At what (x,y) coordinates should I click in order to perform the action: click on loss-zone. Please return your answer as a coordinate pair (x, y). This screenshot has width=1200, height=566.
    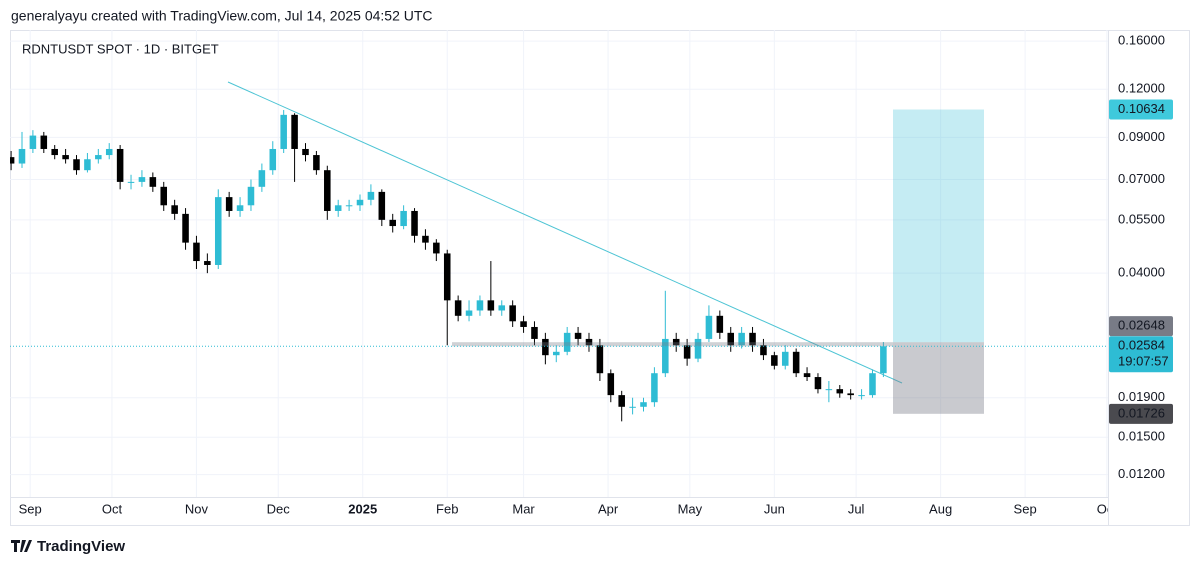
    Looking at the image, I should click on (938, 378).